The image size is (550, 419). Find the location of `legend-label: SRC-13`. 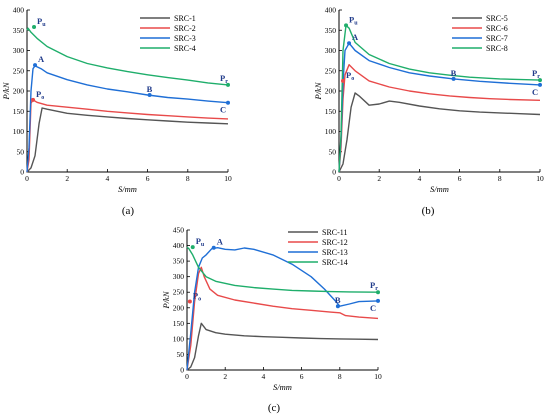

legend-label: SRC-13 is located at coordinates (335, 252).